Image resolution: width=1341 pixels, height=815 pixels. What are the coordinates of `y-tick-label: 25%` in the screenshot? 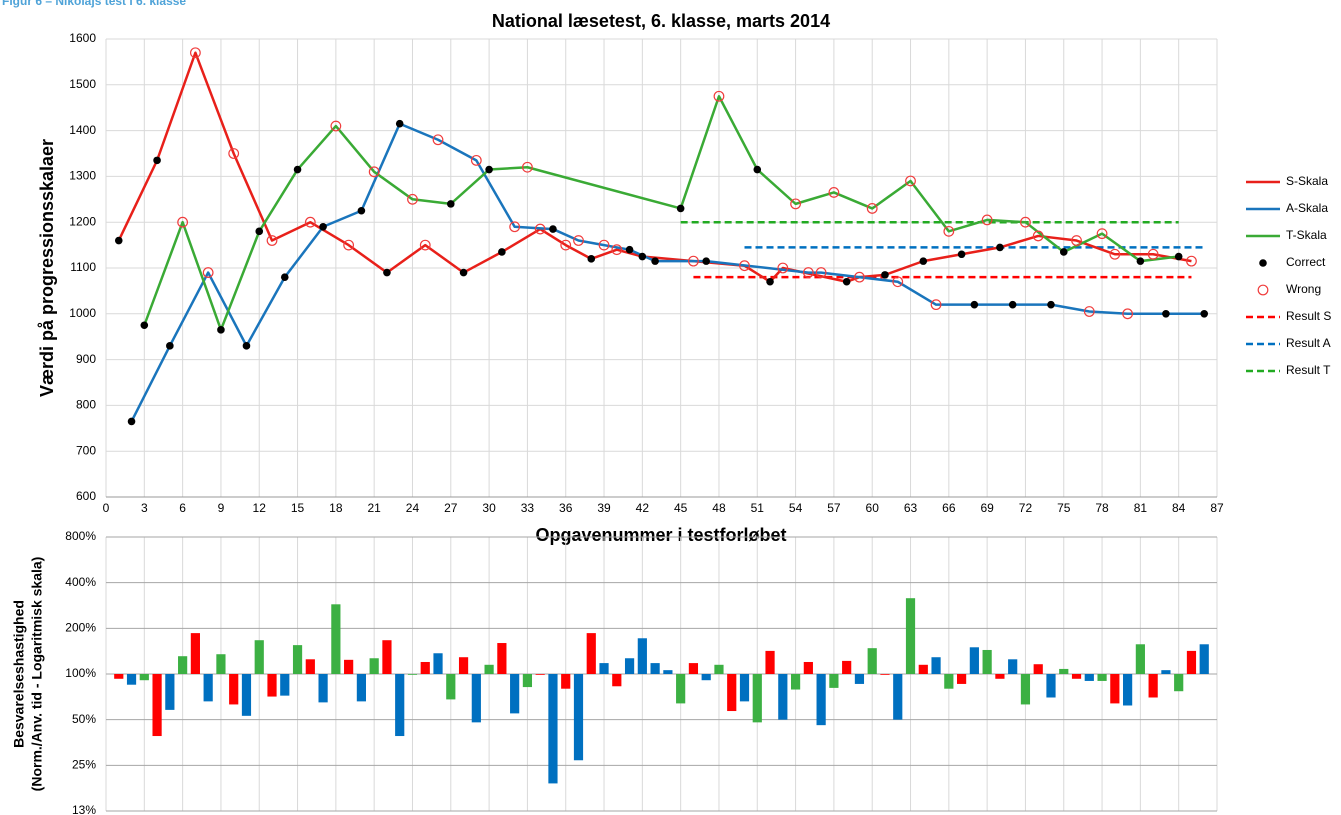 It's located at (84, 765).